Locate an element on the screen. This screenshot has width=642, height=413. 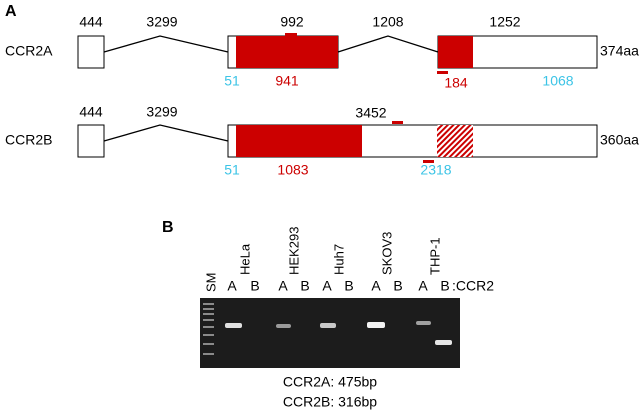
cell-line: Huh7 is located at coordinates (338, 259).